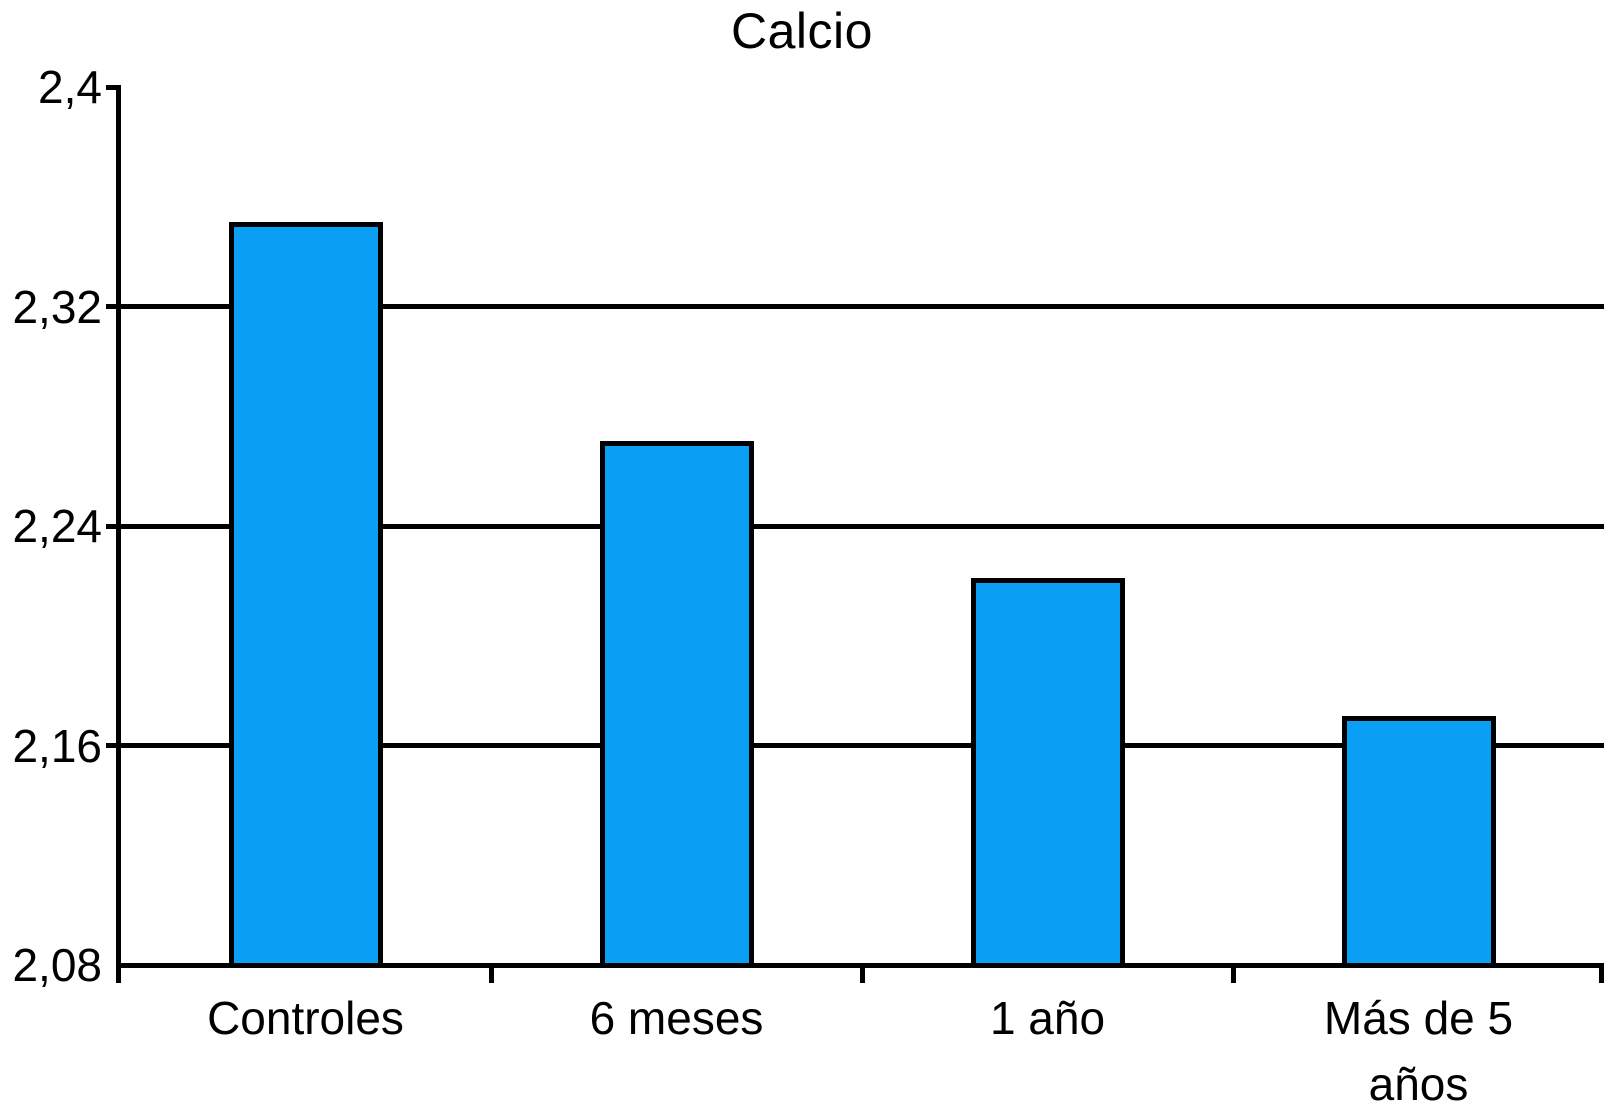  What do you see at coordinates (676, 704) in the screenshot?
I see `bar-6-meses` at bounding box center [676, 704].